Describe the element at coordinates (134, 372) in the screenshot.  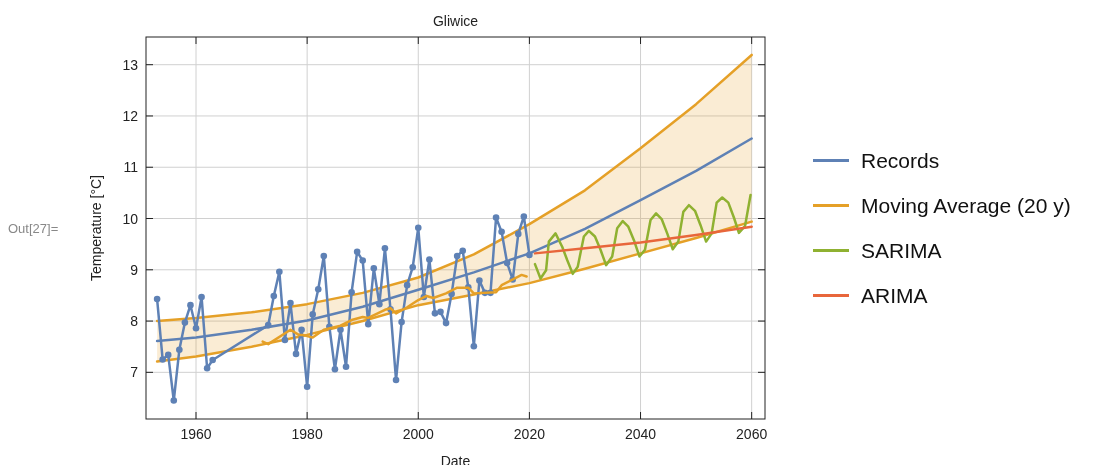
I see `y-tick-label: 7` at that location.